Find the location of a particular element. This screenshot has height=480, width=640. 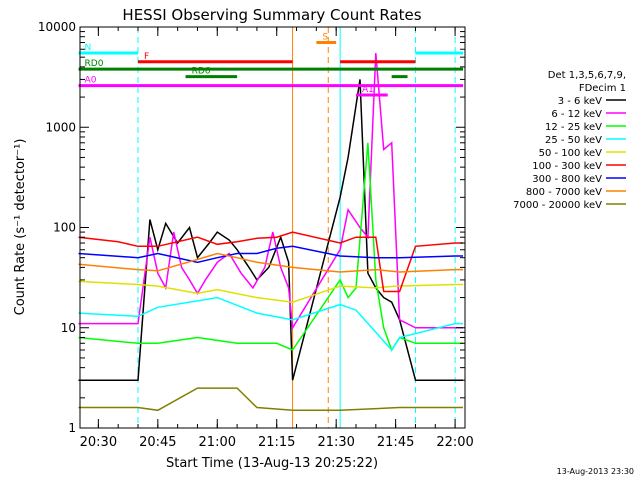

x-tick-label-5: 21:45 is located at coordinates (395, 442).